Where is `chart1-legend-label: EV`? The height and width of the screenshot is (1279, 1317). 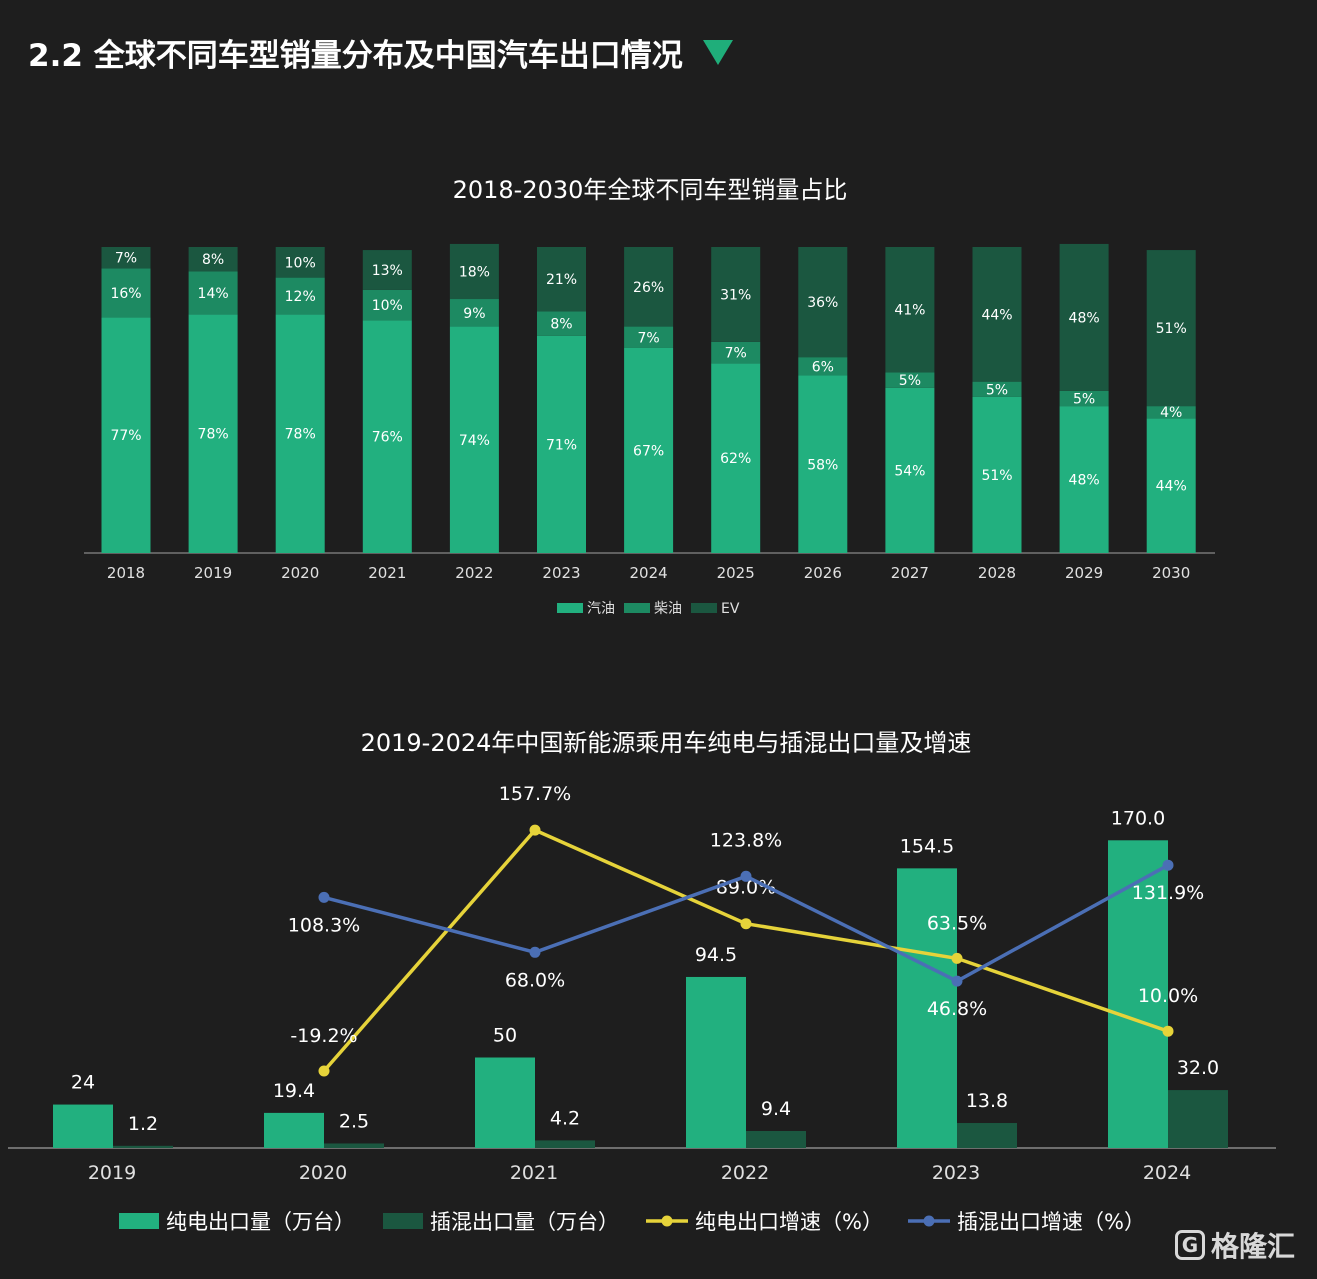
chart1-legend-label: EV is located at coordinates (730, 609).